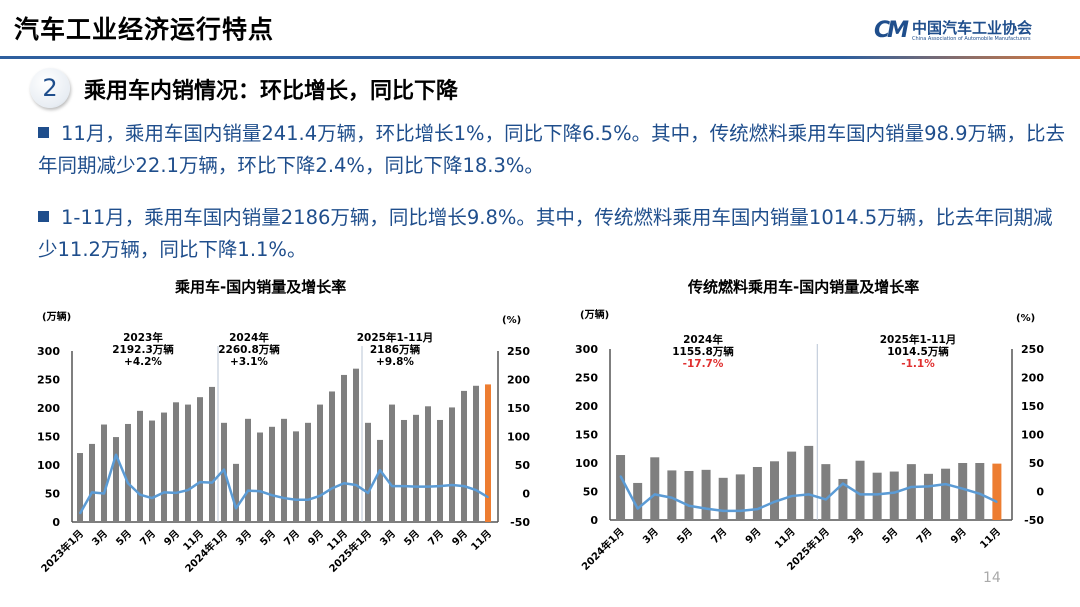 This screenshot has width=1080, height=607. I want to click on left-y-tick-label: 250, so click(586, 378).